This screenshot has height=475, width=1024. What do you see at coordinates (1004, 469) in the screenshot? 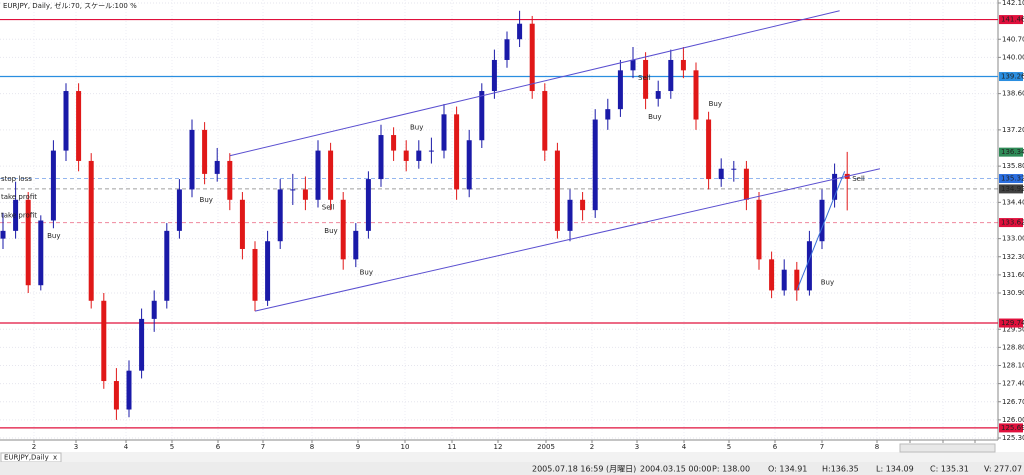
I see `status-volume: V: 277.07 8` at bounding box center [1004, 469].